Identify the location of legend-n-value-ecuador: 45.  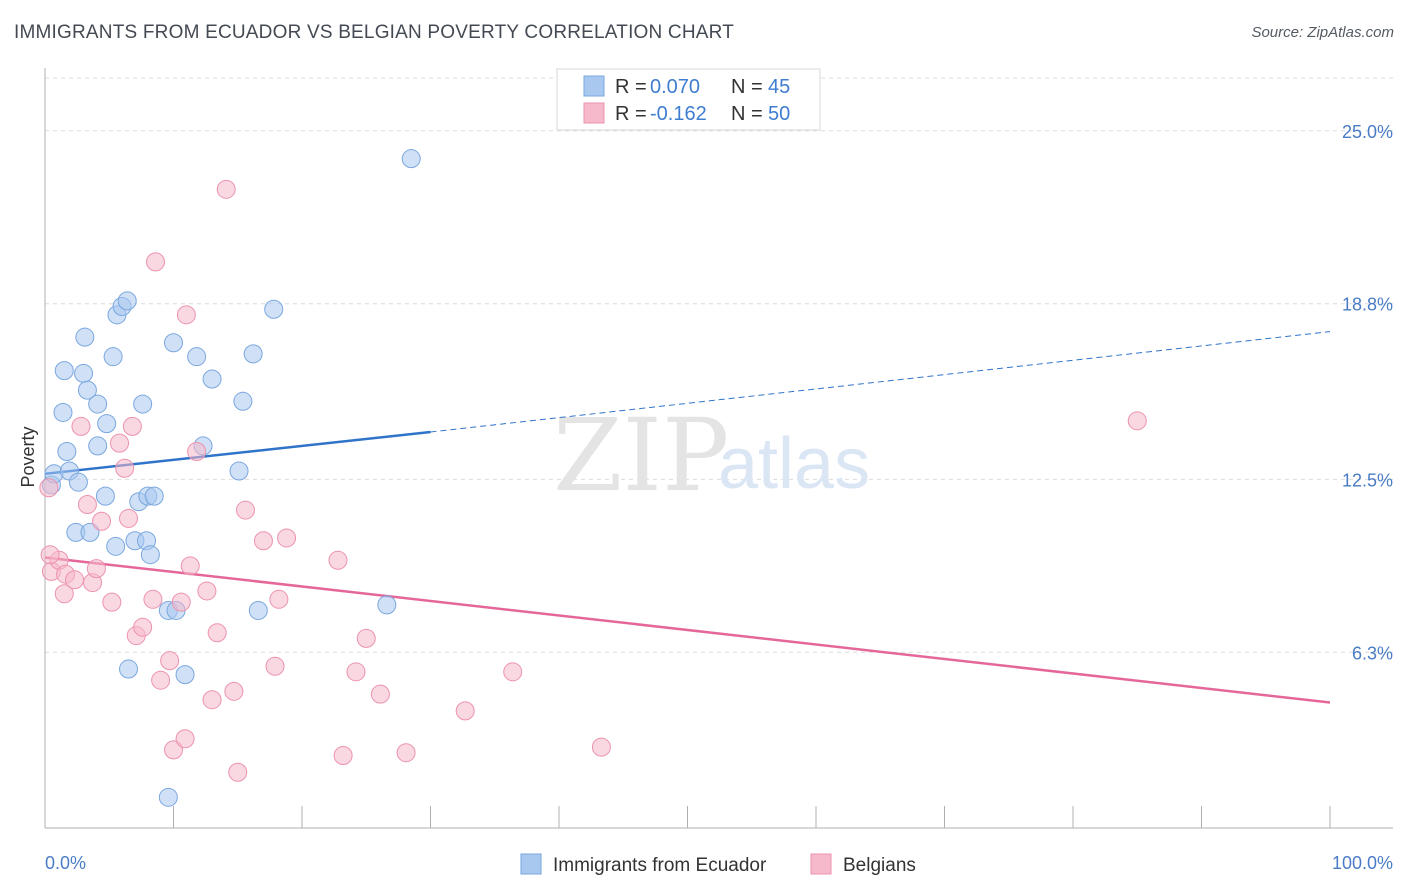
(779, 87).